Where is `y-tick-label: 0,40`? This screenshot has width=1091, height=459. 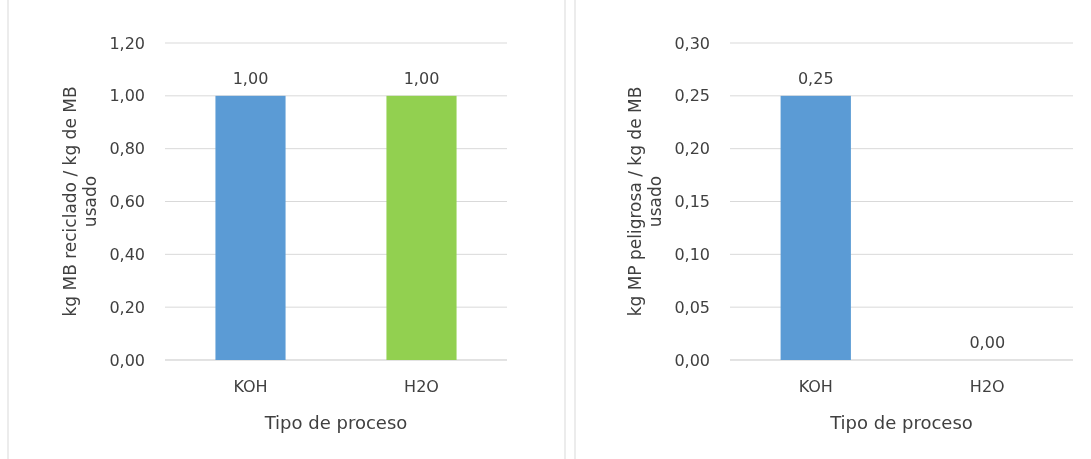
y-tick-label: 0,40 is located at coordinates (127, 254).